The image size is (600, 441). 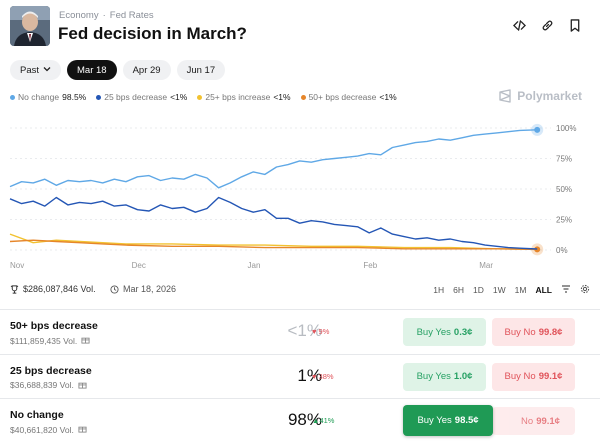 What do you see at coordinates (537, 129) in the screenshot?
I see `series-end-point` at bounding box center [537, 129].